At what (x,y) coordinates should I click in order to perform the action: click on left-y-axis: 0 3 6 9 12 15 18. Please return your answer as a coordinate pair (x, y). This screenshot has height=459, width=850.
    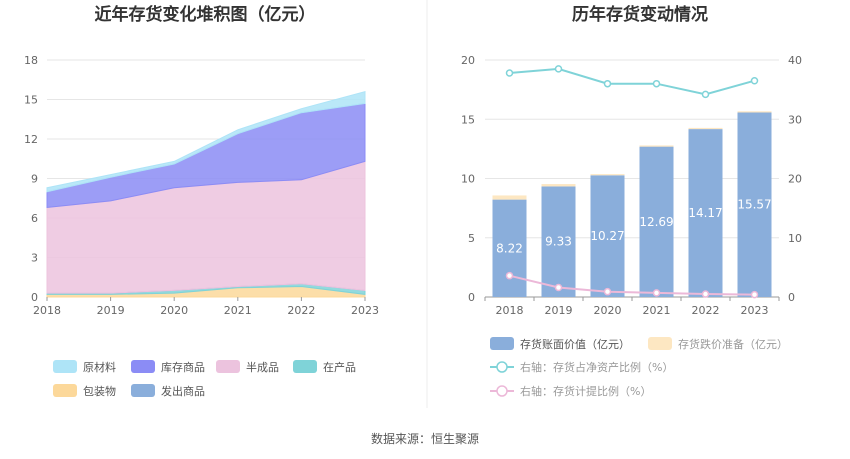
    Looking at the image, I should click on (31, 179).